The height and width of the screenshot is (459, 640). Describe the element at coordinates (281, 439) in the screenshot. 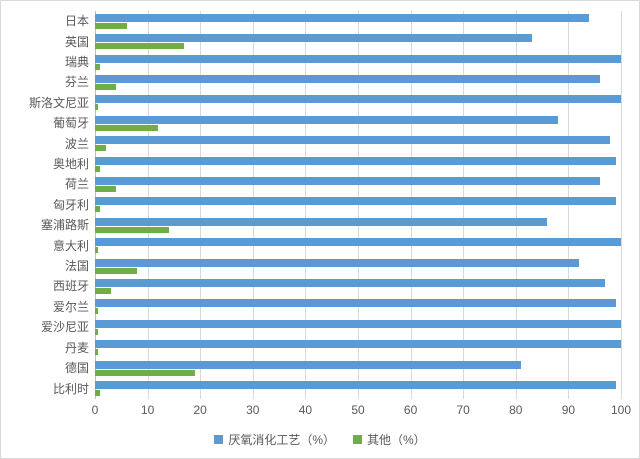

I see `legend-label: 厌氧消化工艺（%）` at that location.